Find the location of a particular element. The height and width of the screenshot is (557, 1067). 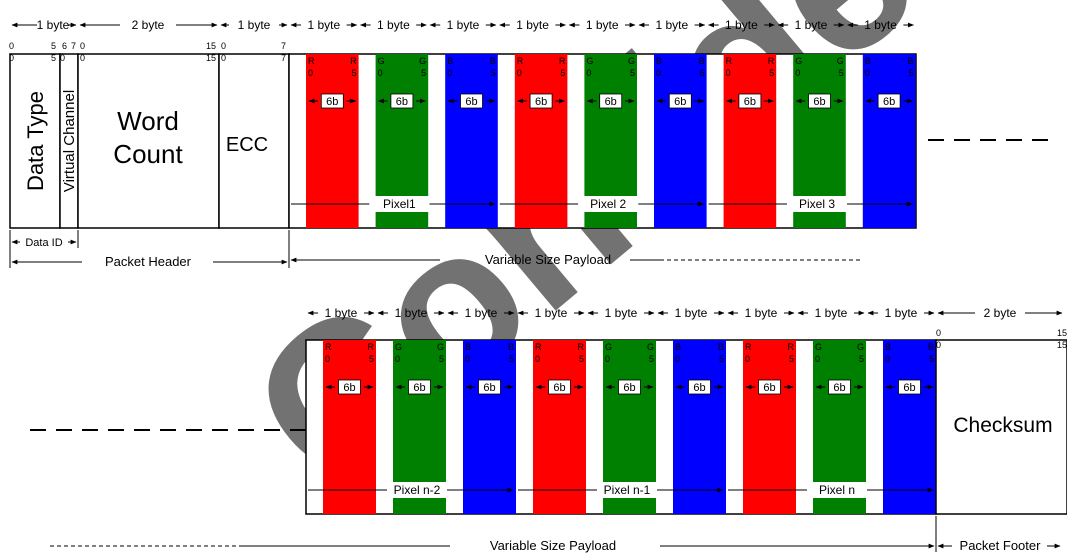

packet-header-label: Packet Header is located at coordinates (148, 261).